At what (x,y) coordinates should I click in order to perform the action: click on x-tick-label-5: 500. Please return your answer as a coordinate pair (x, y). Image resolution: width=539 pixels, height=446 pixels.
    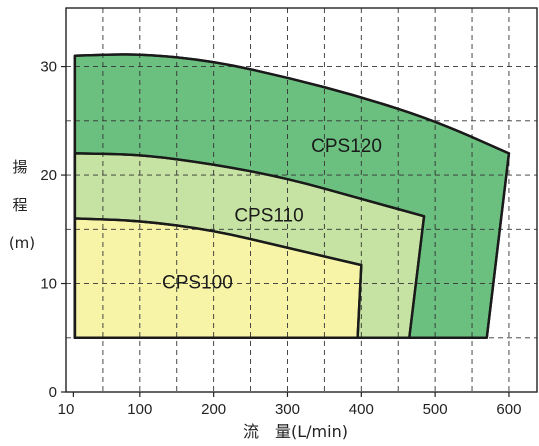
    Looking at the image, I should click on (435, 409).